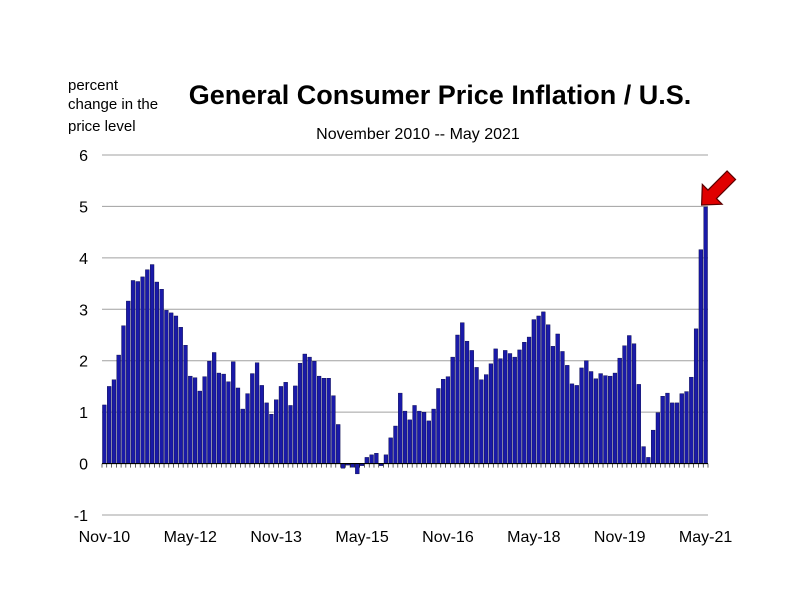  Describe the element at coordinates (440, 95) in the screenshot. I see `chart-title: General Consumer Price Inflation / U.S.` at that location.